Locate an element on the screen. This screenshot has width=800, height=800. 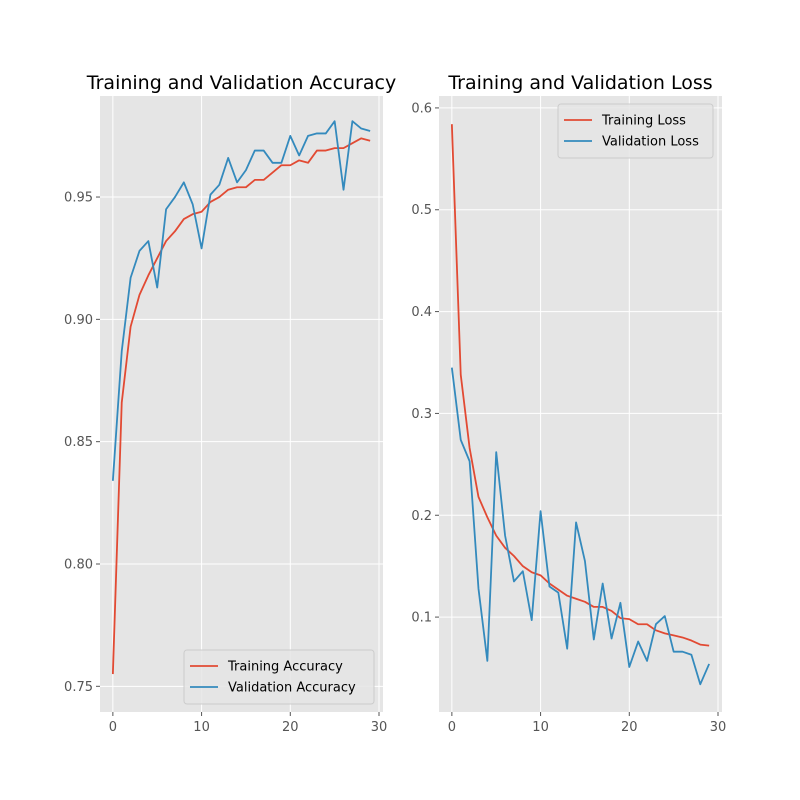
loss-y-tick-label: 0.3 is located at coordinates (421, 414).